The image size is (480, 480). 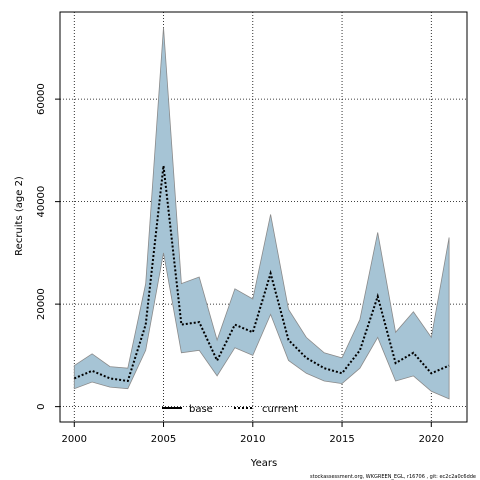 What do you see at coordinates (41, 304) in the screenshot?
I see `y-tick-label: 20000` at bounding box center [41, 304].